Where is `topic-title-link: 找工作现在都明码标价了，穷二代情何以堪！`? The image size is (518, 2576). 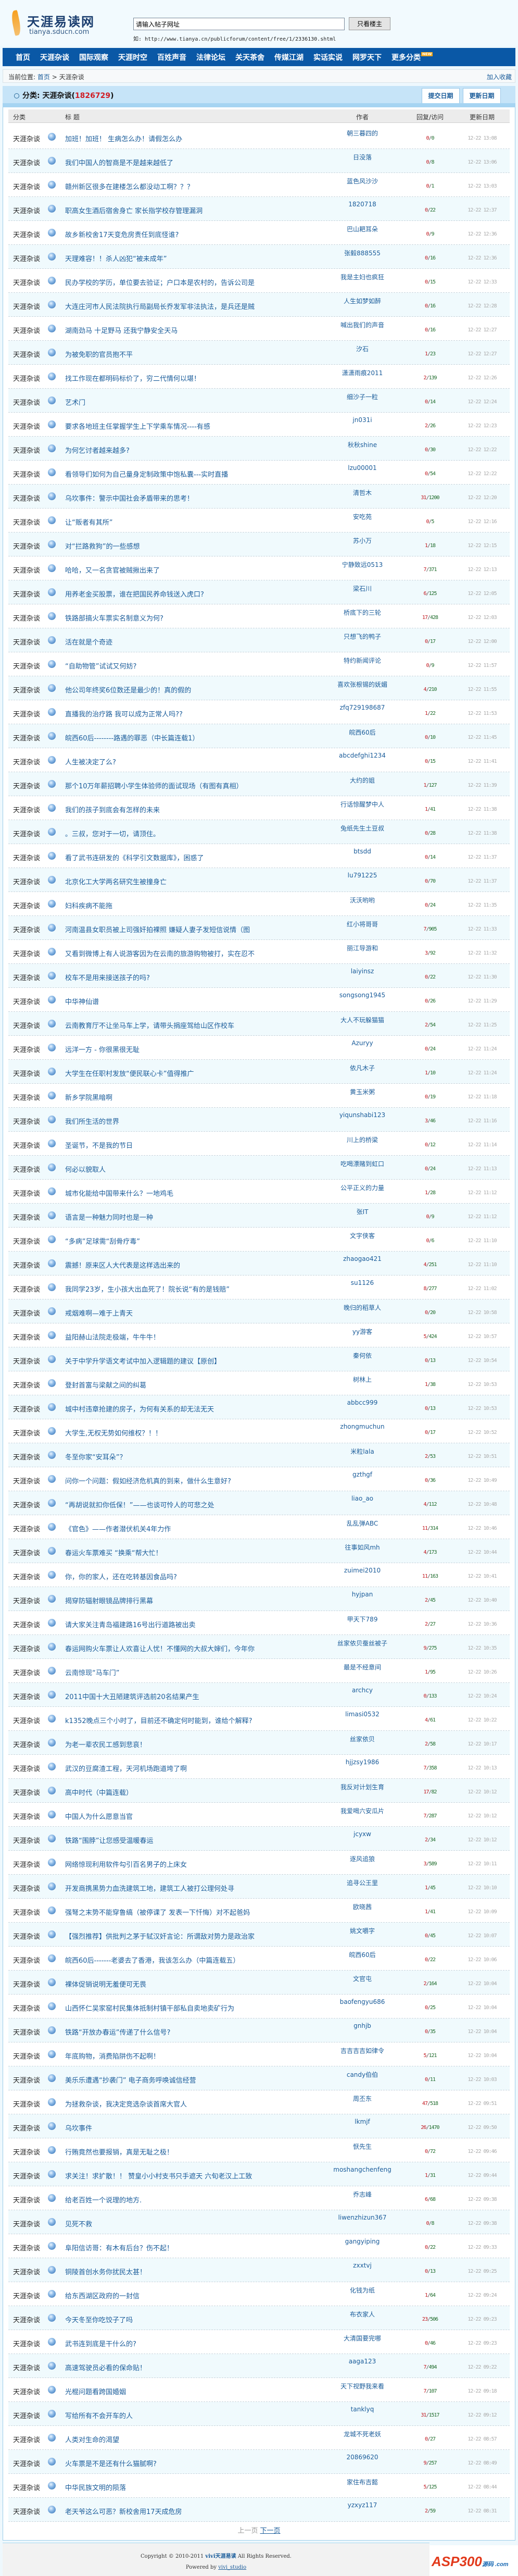
topic-title-link: 找工作现在都明码标价了，穷二代情何以堪！ is located at coordinates (133, 379).